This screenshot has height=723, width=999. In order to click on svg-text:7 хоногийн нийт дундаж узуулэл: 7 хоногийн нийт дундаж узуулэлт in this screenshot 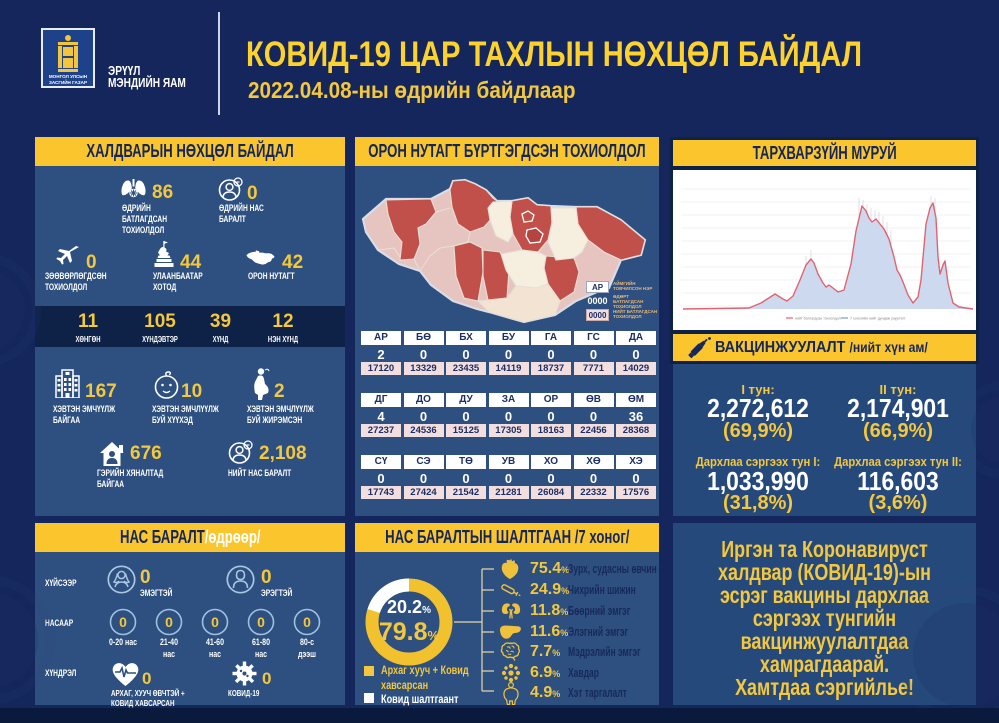, I will do `click(878, 319)`.